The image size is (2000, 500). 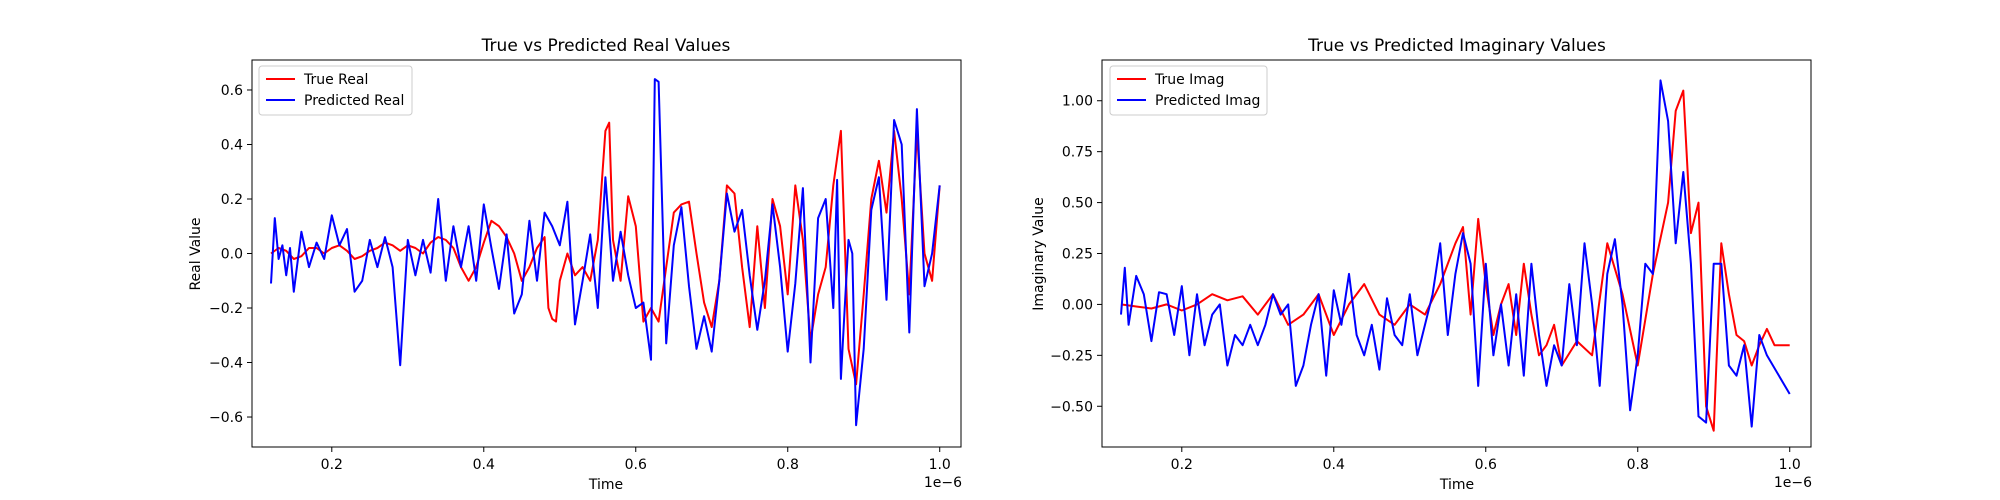 I want to click on legend-label-predicted-imag: Predicted Imag, so click(x=1207, y=101).